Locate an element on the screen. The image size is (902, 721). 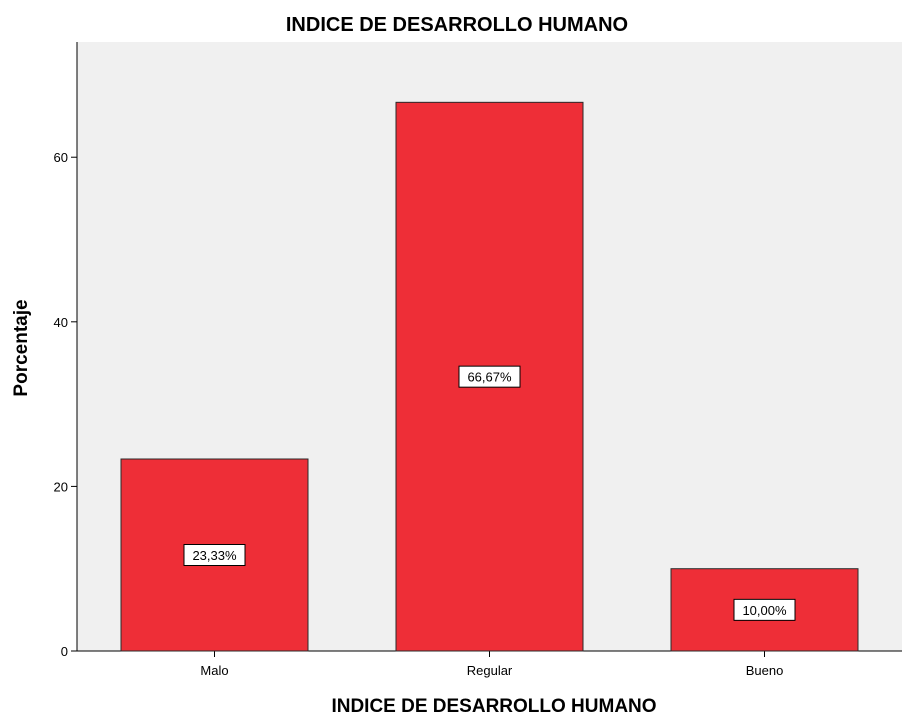
y-tick-label: 0 is located at coordinates (64, 651).